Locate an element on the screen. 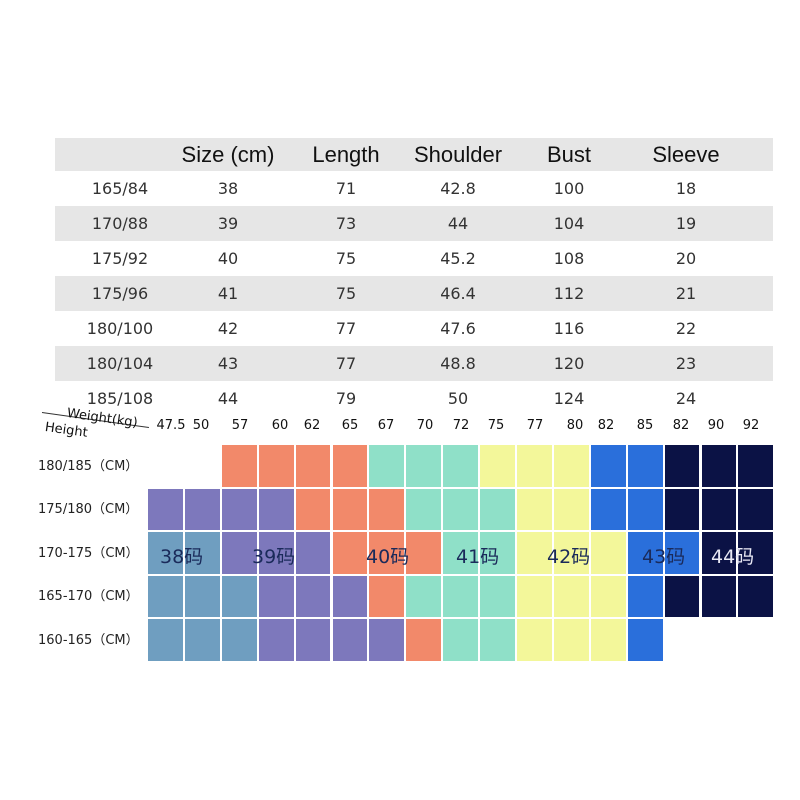 This screenshot has width=800, height=800. size-table-cell: 22 is located at coordinates (686, 328).